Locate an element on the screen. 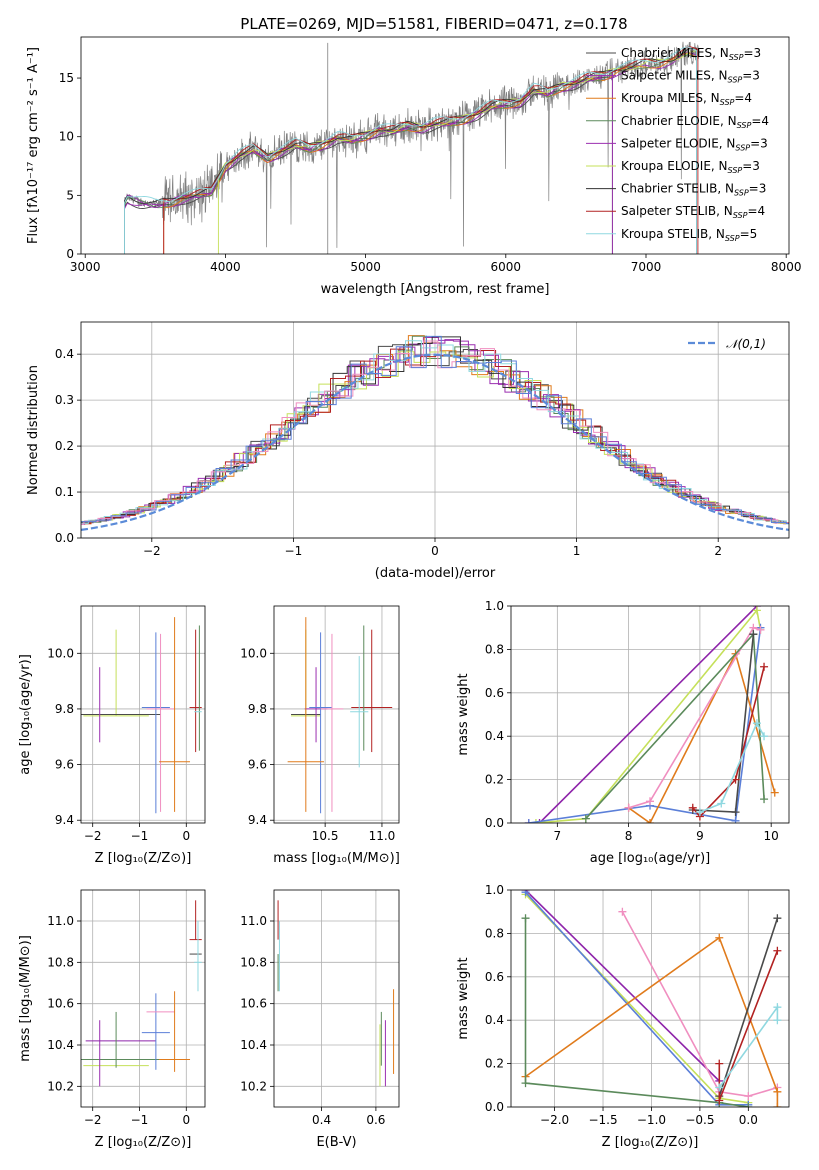 Image resolution: width=819 pixels, height=1170 pixels. x-tick-label: 0.0 is located at coordinates (748, 1120).